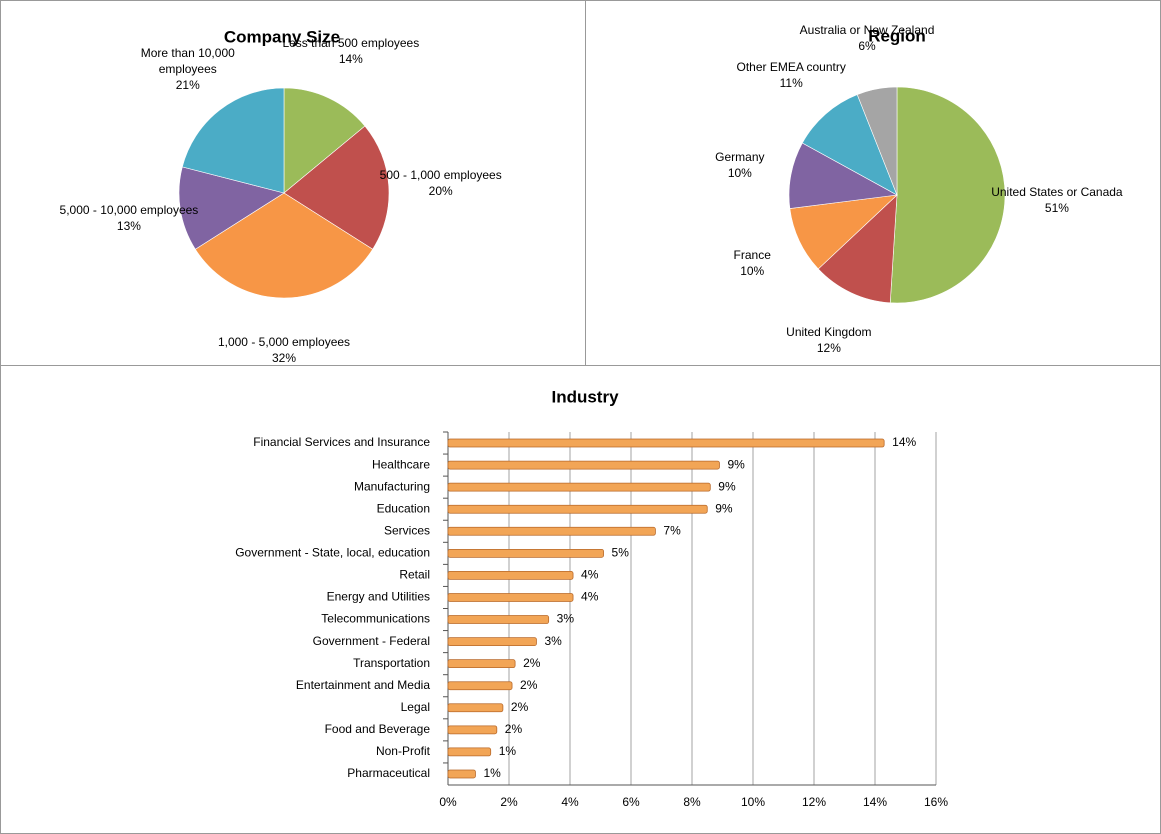 Image resolution: width=1161 pixels, height=834 pixels. Describe the element at coordinates (414, 575) in the screenshot. I see `y-tick-label: Retail` at that location.